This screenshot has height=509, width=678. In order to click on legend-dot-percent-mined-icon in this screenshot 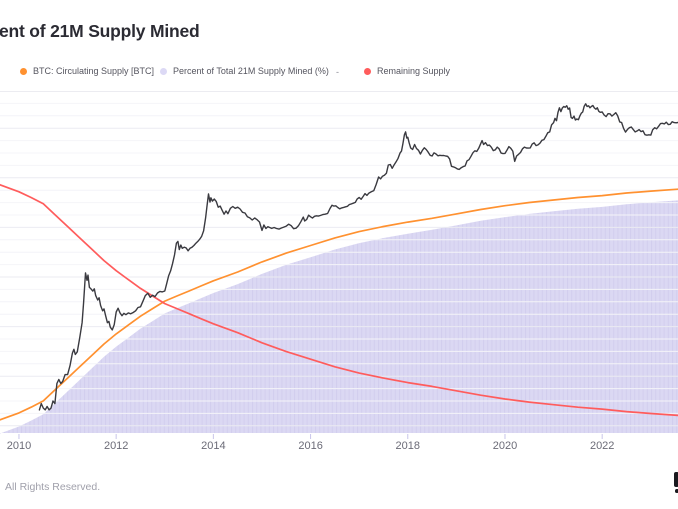, I will do `click(163, 71)`.